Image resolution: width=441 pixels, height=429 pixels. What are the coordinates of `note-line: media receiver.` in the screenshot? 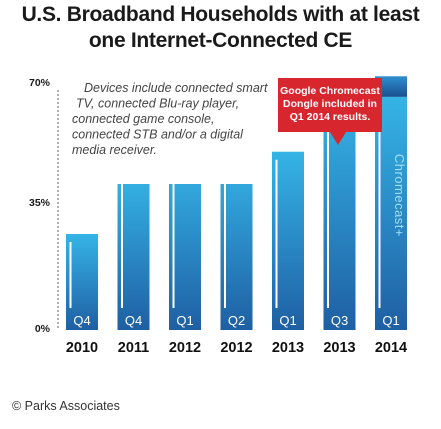 It's located at (114, 150).